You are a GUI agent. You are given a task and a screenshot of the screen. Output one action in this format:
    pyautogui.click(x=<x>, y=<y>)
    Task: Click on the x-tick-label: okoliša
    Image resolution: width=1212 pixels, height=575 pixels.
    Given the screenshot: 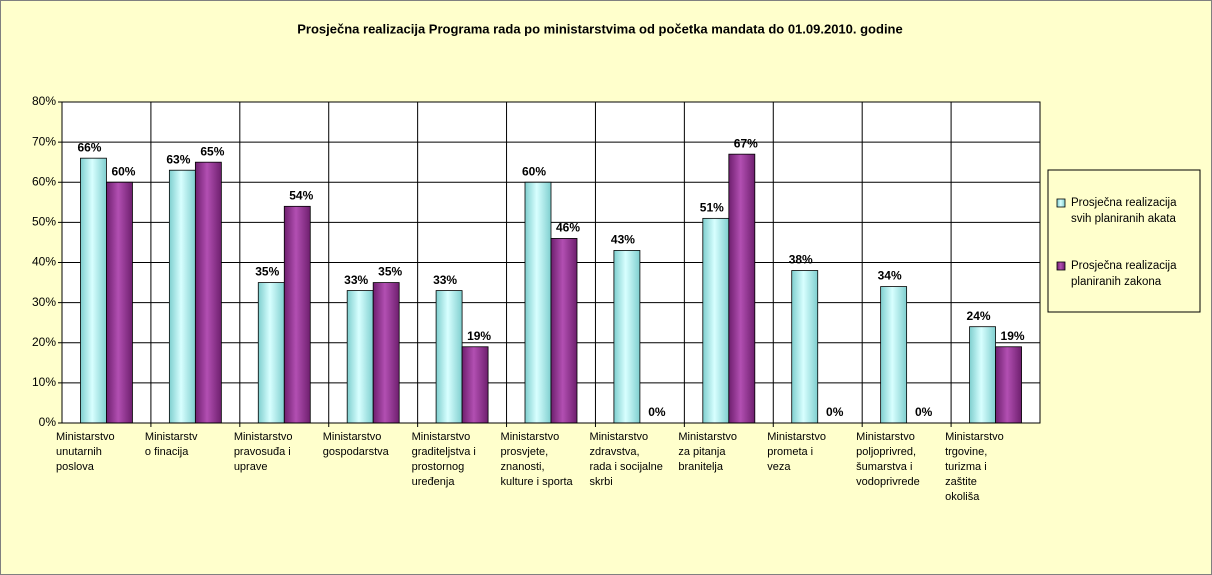 What is the action you would take?
    pyautogui.click(x=962, y=497)
    